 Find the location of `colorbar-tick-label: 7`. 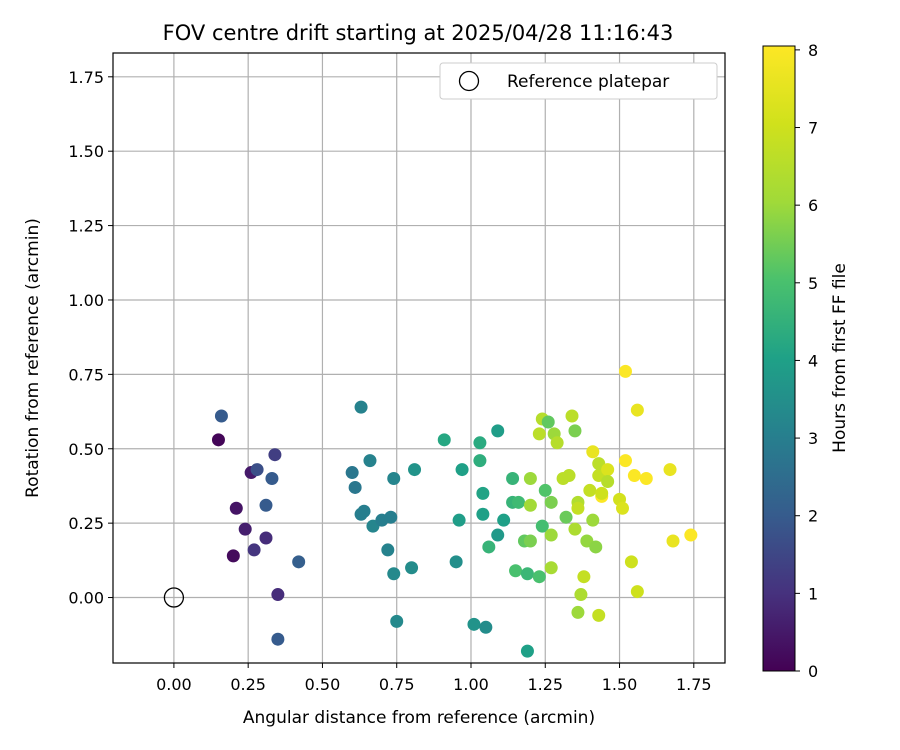

colorbar-tick-label: 7 is located at coordinates (813, 128).